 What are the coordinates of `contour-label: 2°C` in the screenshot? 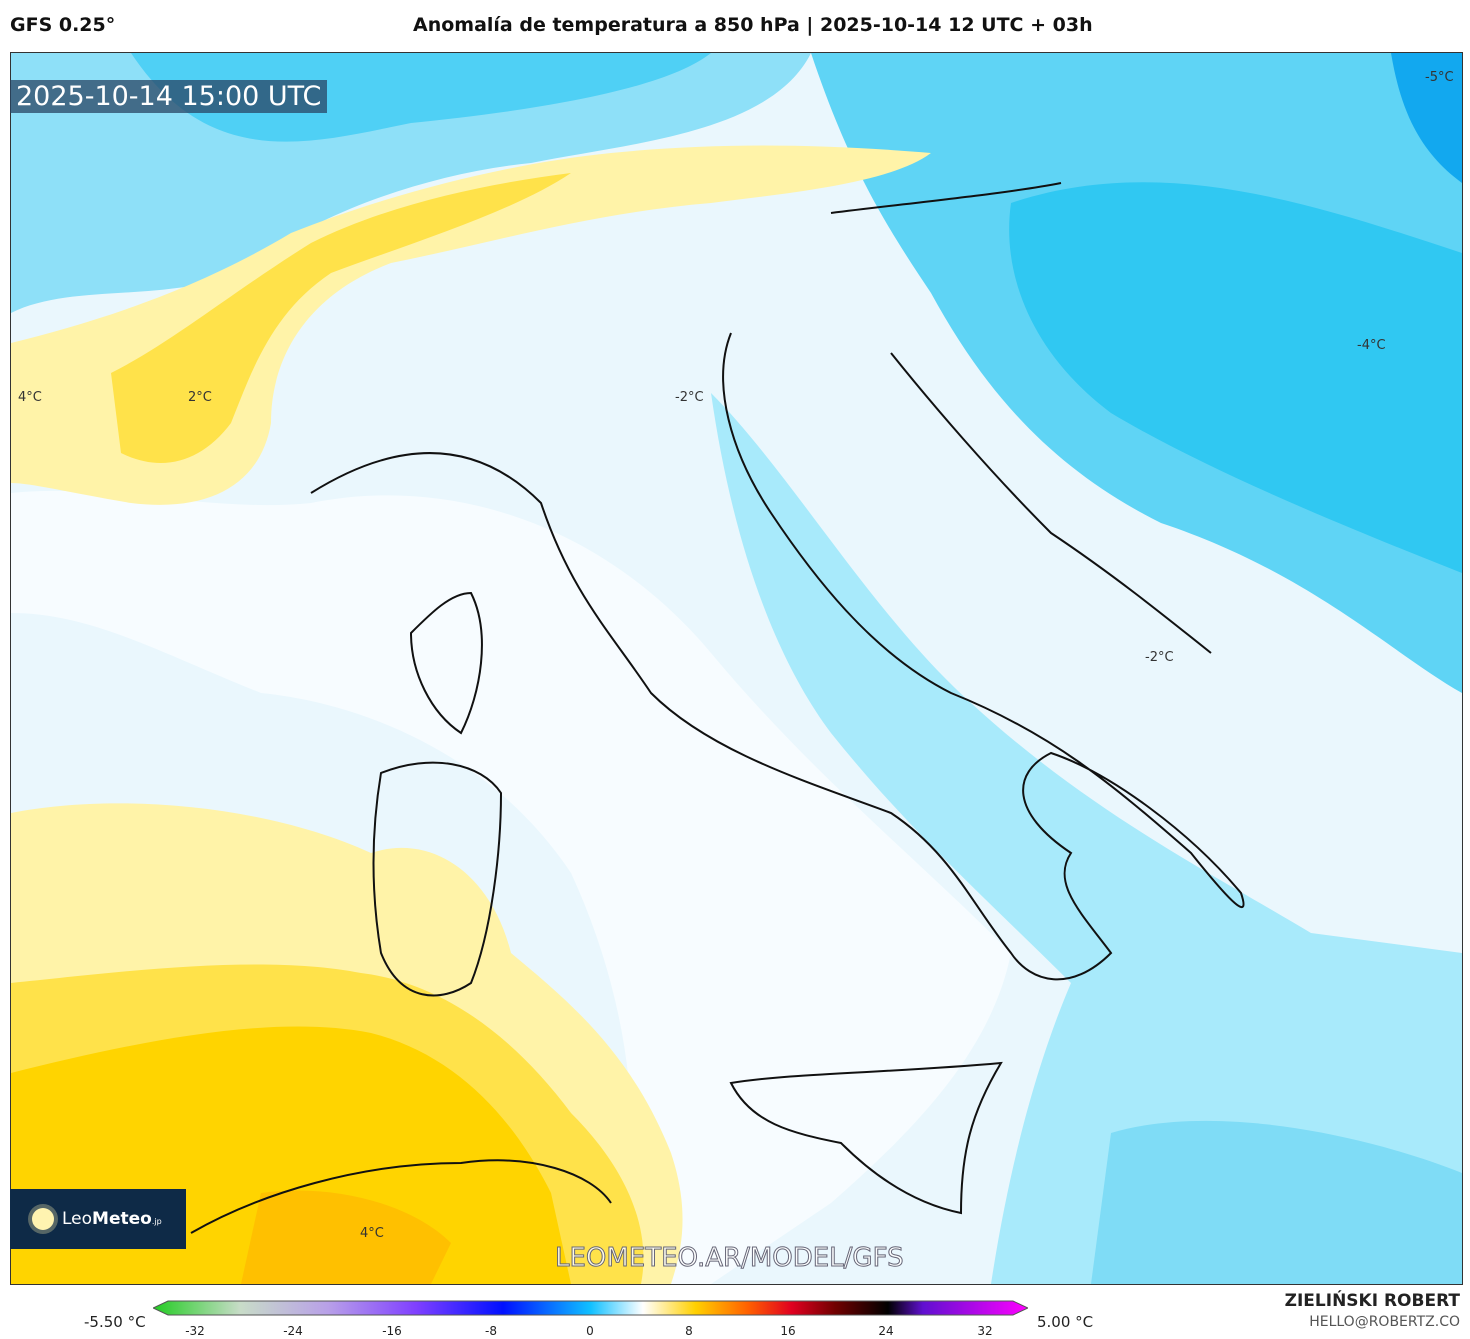 It's located at (200, 397).